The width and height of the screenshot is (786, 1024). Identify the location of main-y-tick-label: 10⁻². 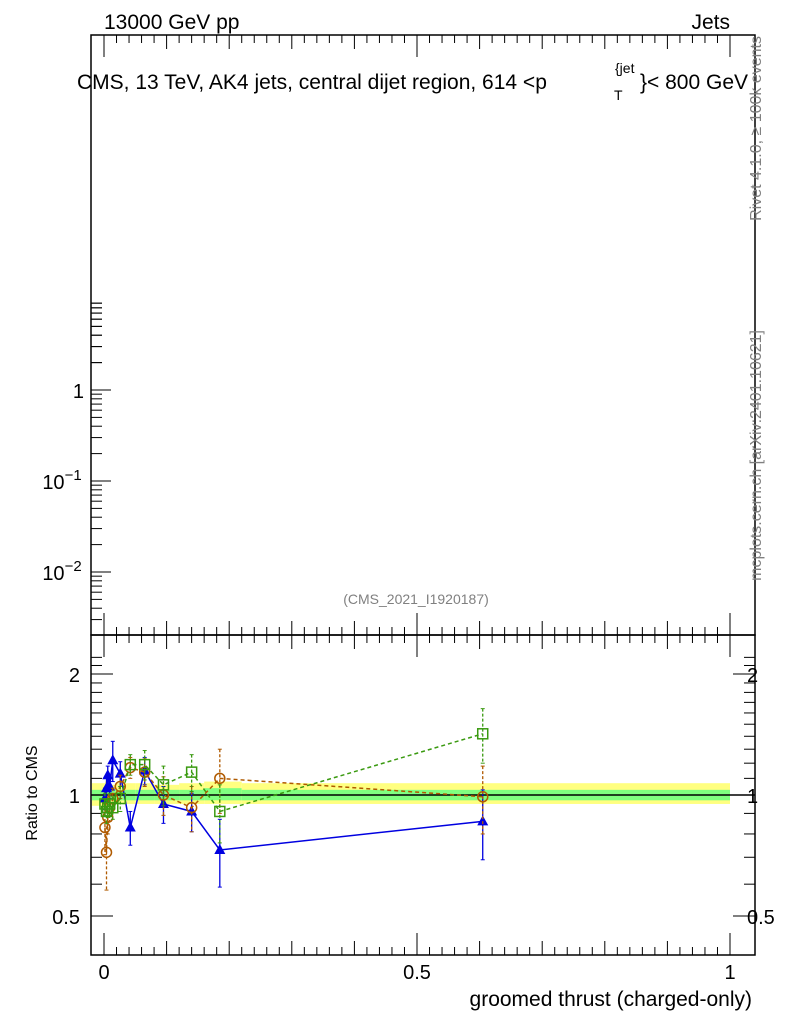
(61, 571).